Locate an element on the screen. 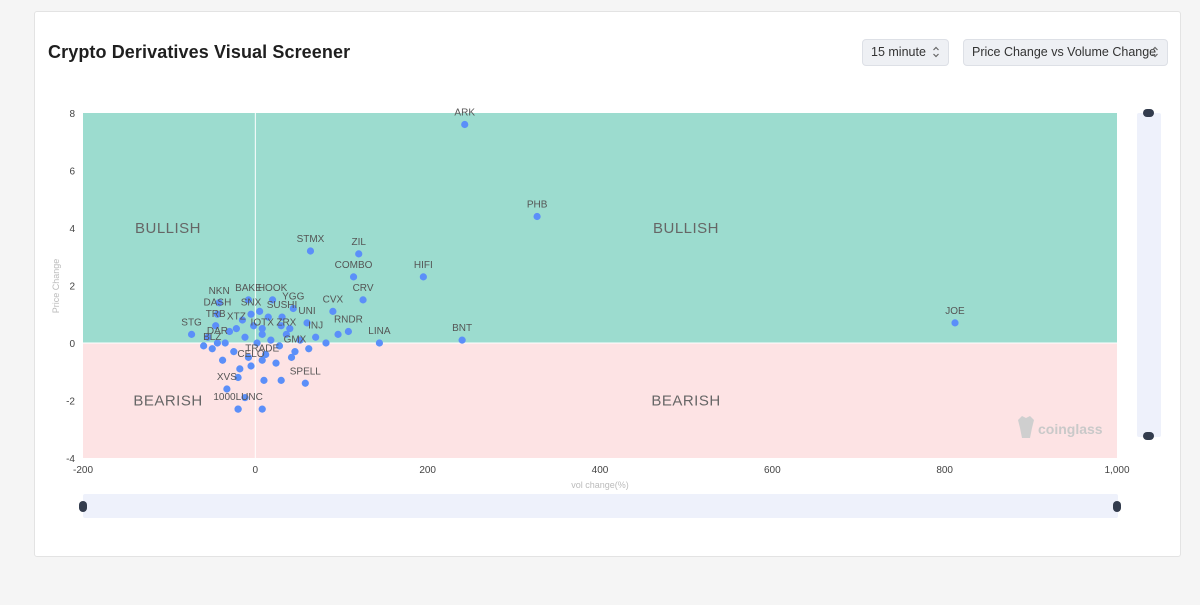 This screenshot has width=1200, height=605. point-label: HOOK is located at coordinates (273, 288).